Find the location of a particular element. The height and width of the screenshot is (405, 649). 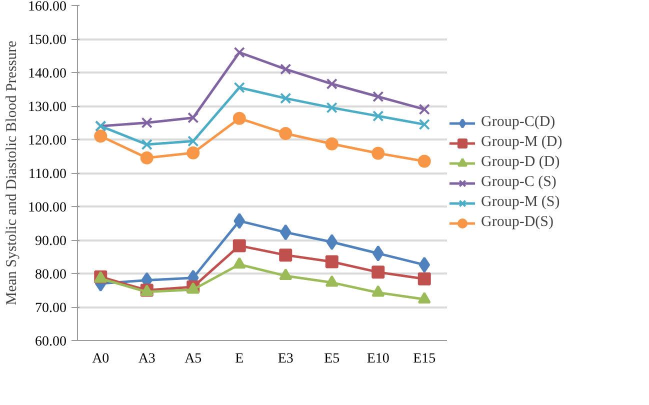

x-tick-label: E5 is located at coordinates (332, 359).